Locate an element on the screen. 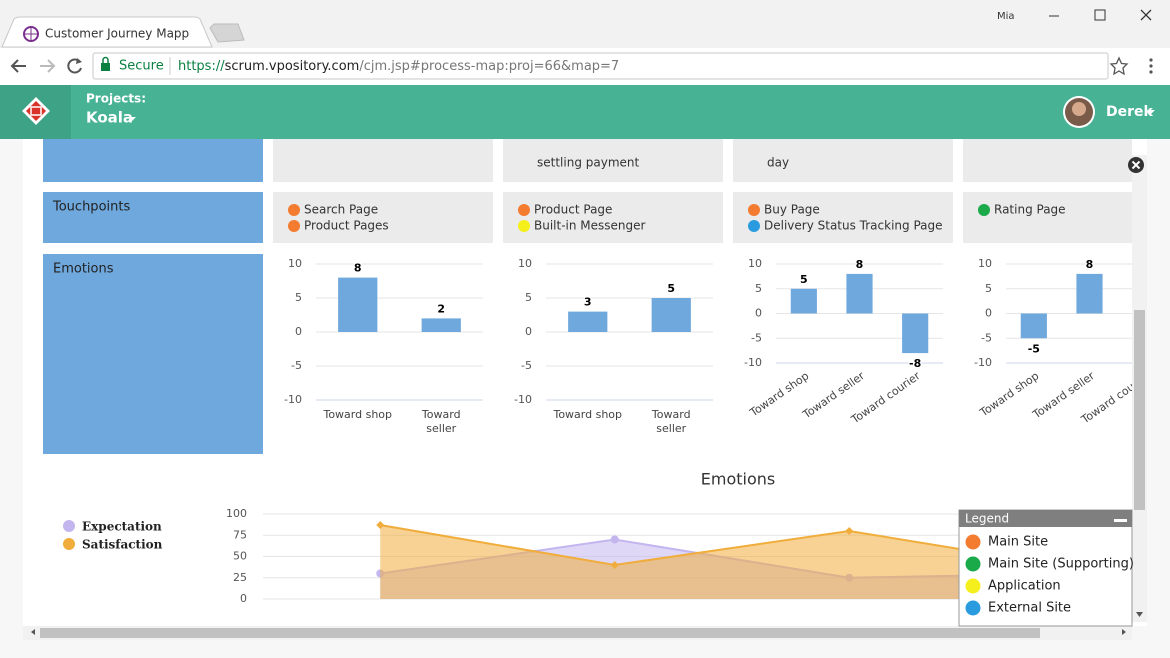 This screenshot has width=1170, height=658. maximize is located at coordinates (1100, 15).